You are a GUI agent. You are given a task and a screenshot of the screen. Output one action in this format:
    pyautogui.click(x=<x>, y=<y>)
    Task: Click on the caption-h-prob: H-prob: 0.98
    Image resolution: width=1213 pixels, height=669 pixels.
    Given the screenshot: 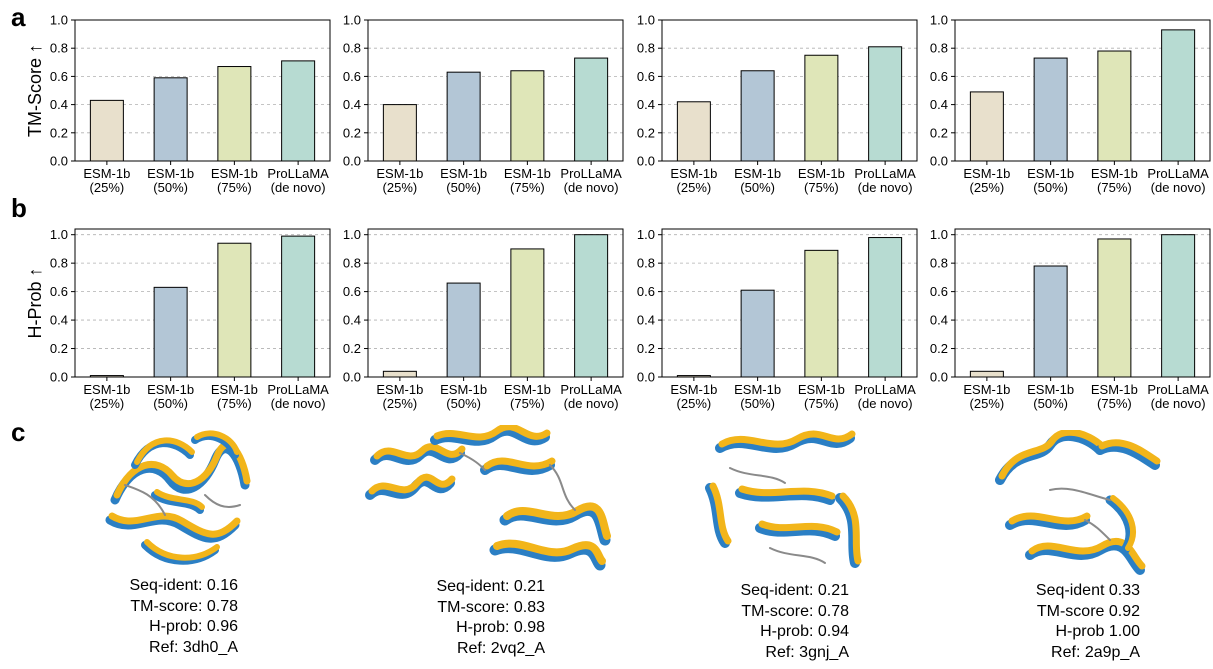 What is the action you would take?
    pyautogui.click(x=500, y=627)
    